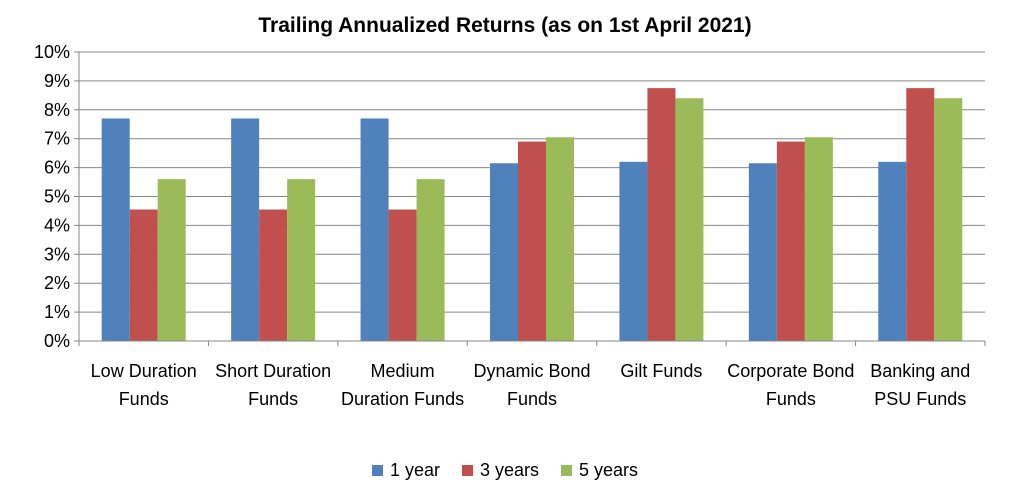 The image size is (1010, 499). I want to click on x-tick-label: Short Duration Funds, so click(273, 385).